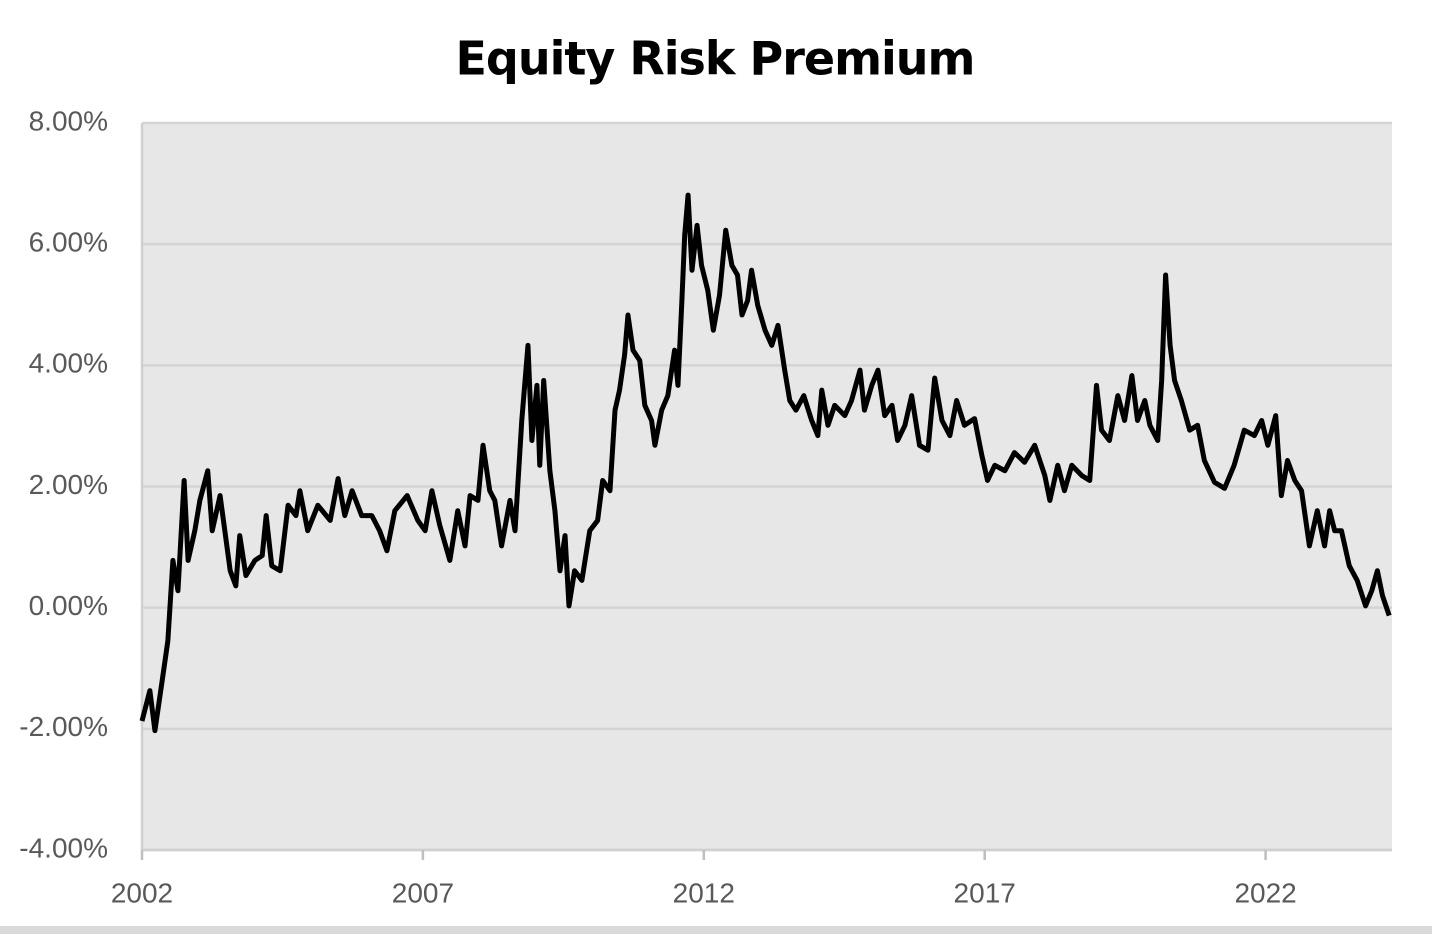 This screenshot has height=939, width=1432. I want to click on x-tick-label: 2017, so click(985, 892).